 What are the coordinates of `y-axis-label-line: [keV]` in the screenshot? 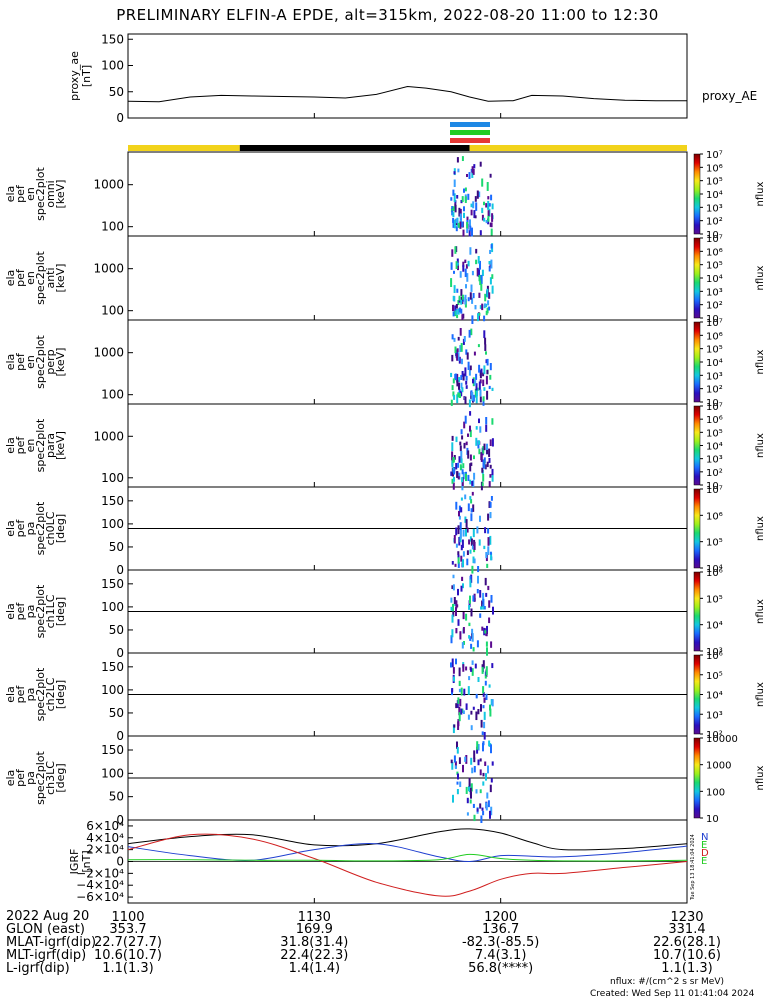 It's located at (60, 194).